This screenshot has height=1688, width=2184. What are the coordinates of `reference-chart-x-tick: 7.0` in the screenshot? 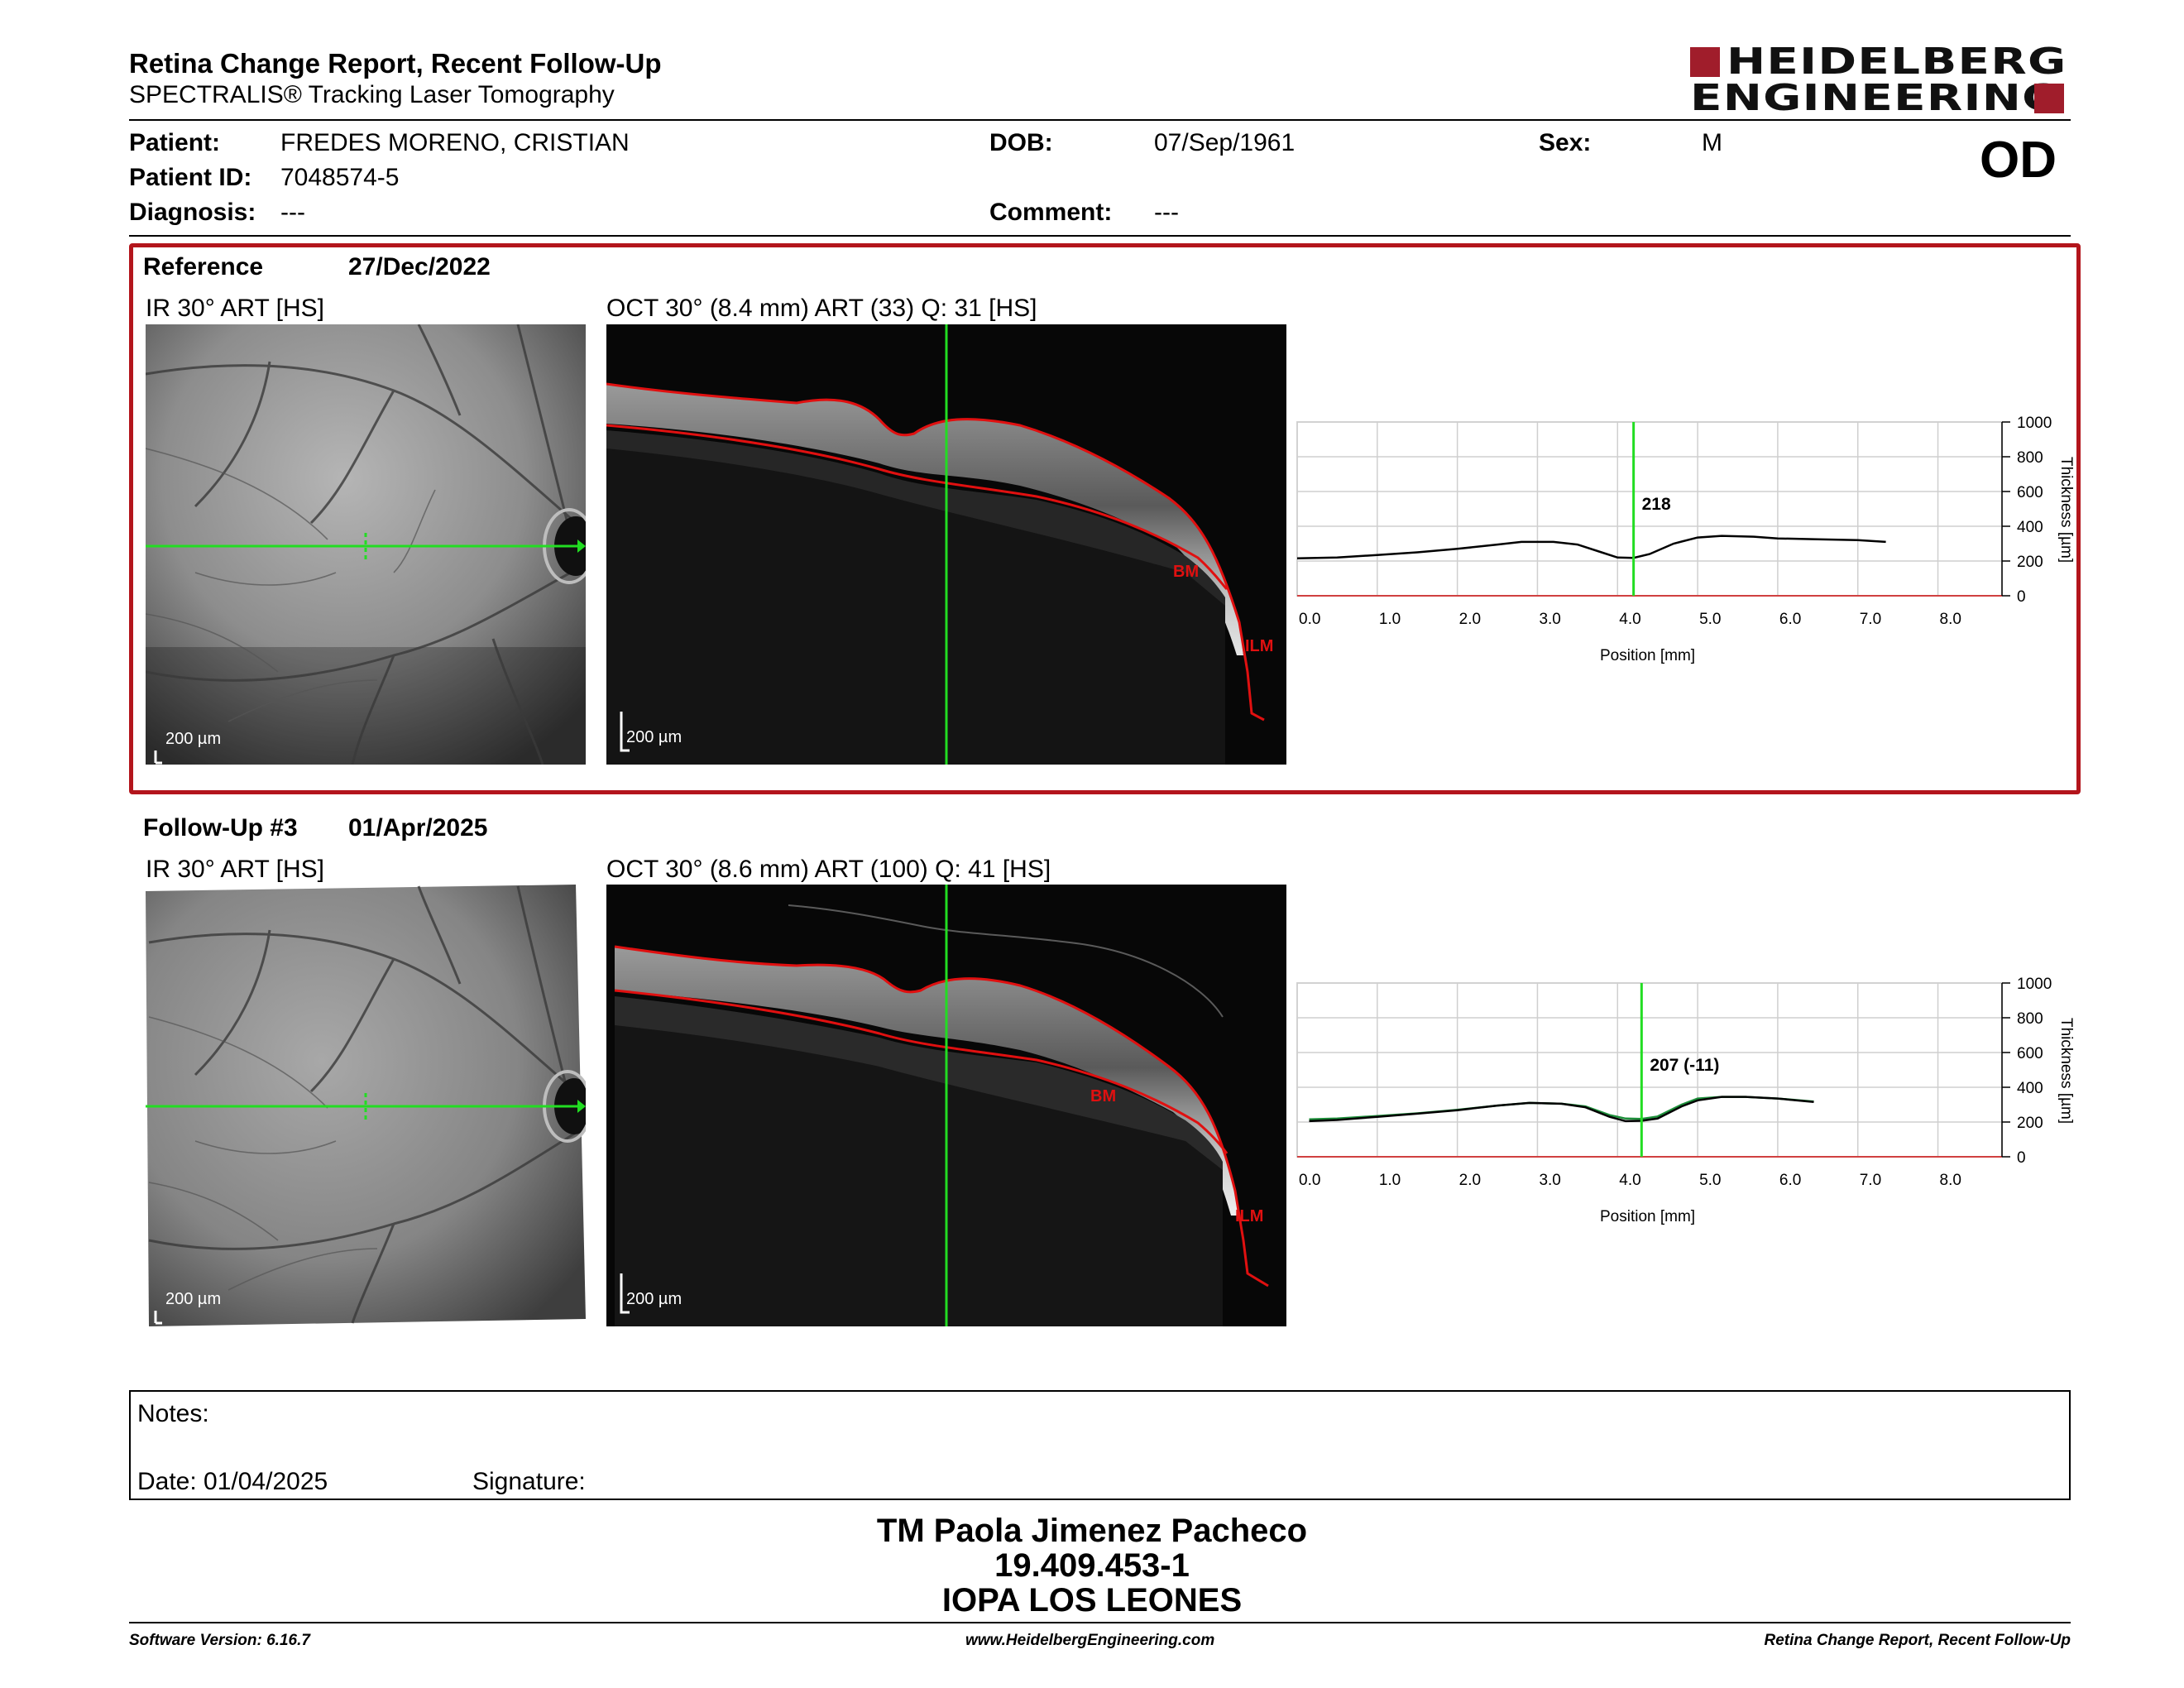 It's located at (1870, 619).